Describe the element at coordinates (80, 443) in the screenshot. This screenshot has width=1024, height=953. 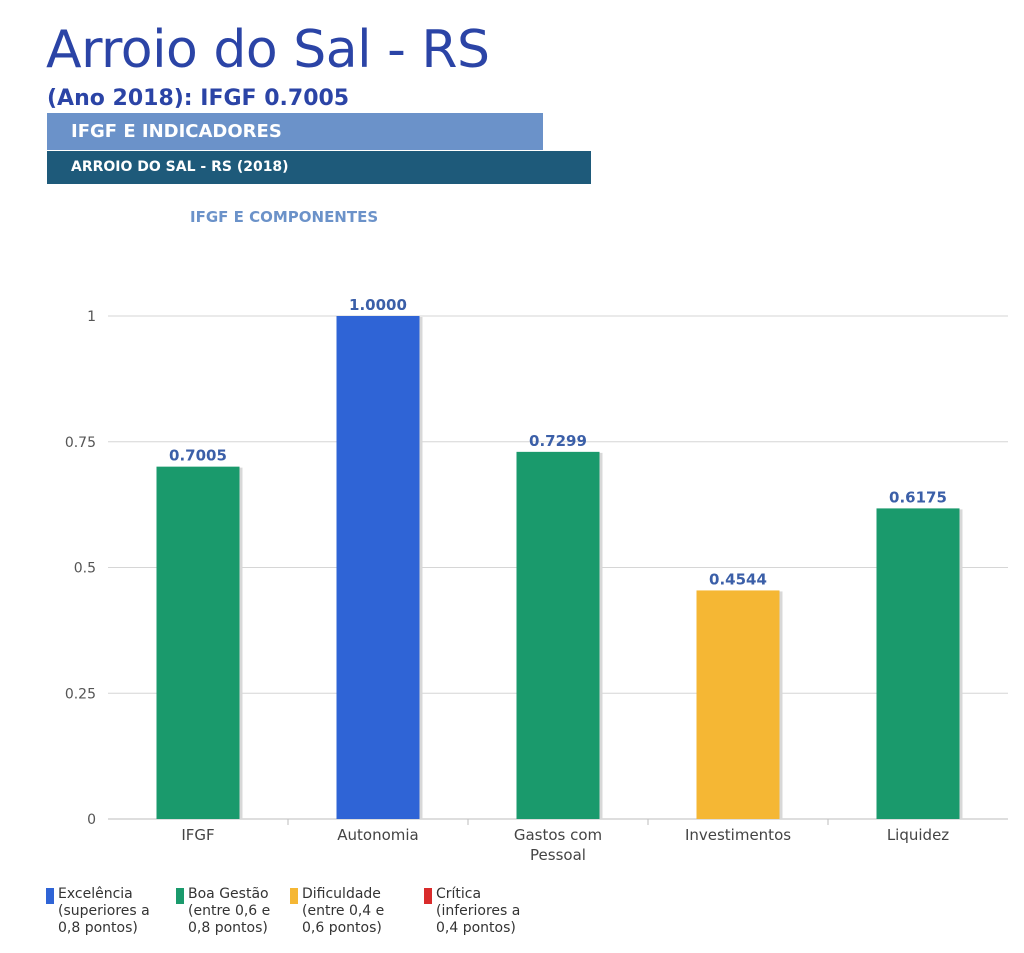
I see `y-tick-label: 0.75` at that location.